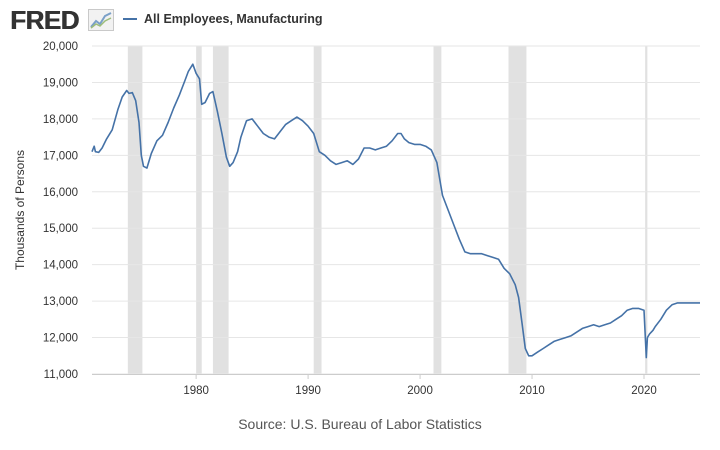 This screenshot has height=450, width=720. I want to click on y-tick-label: 16,000, so click(60, 193).